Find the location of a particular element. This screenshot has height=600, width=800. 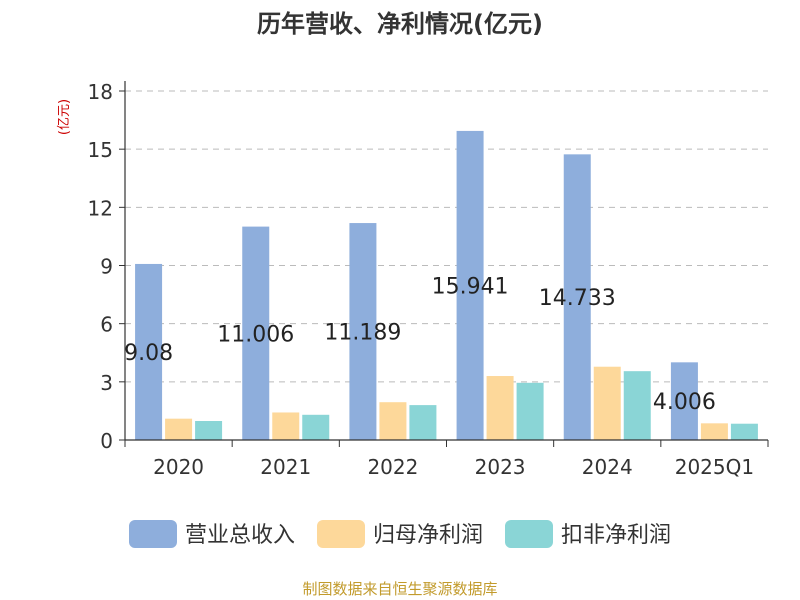

y-axis-label: (亿元) is located at coordinates (64, 117).